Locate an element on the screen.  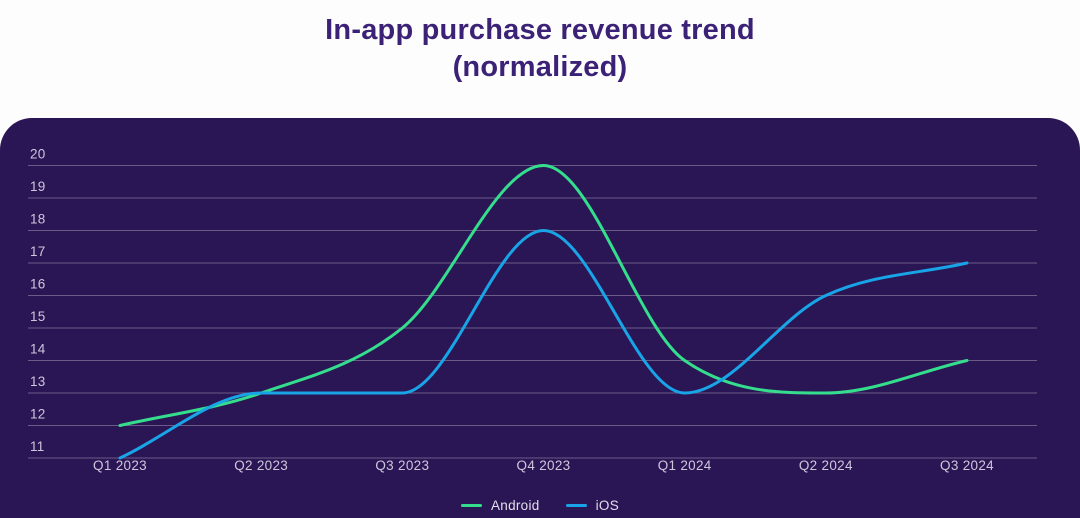
y-axis-label-15: 15 is located at coordinates (38, 316).